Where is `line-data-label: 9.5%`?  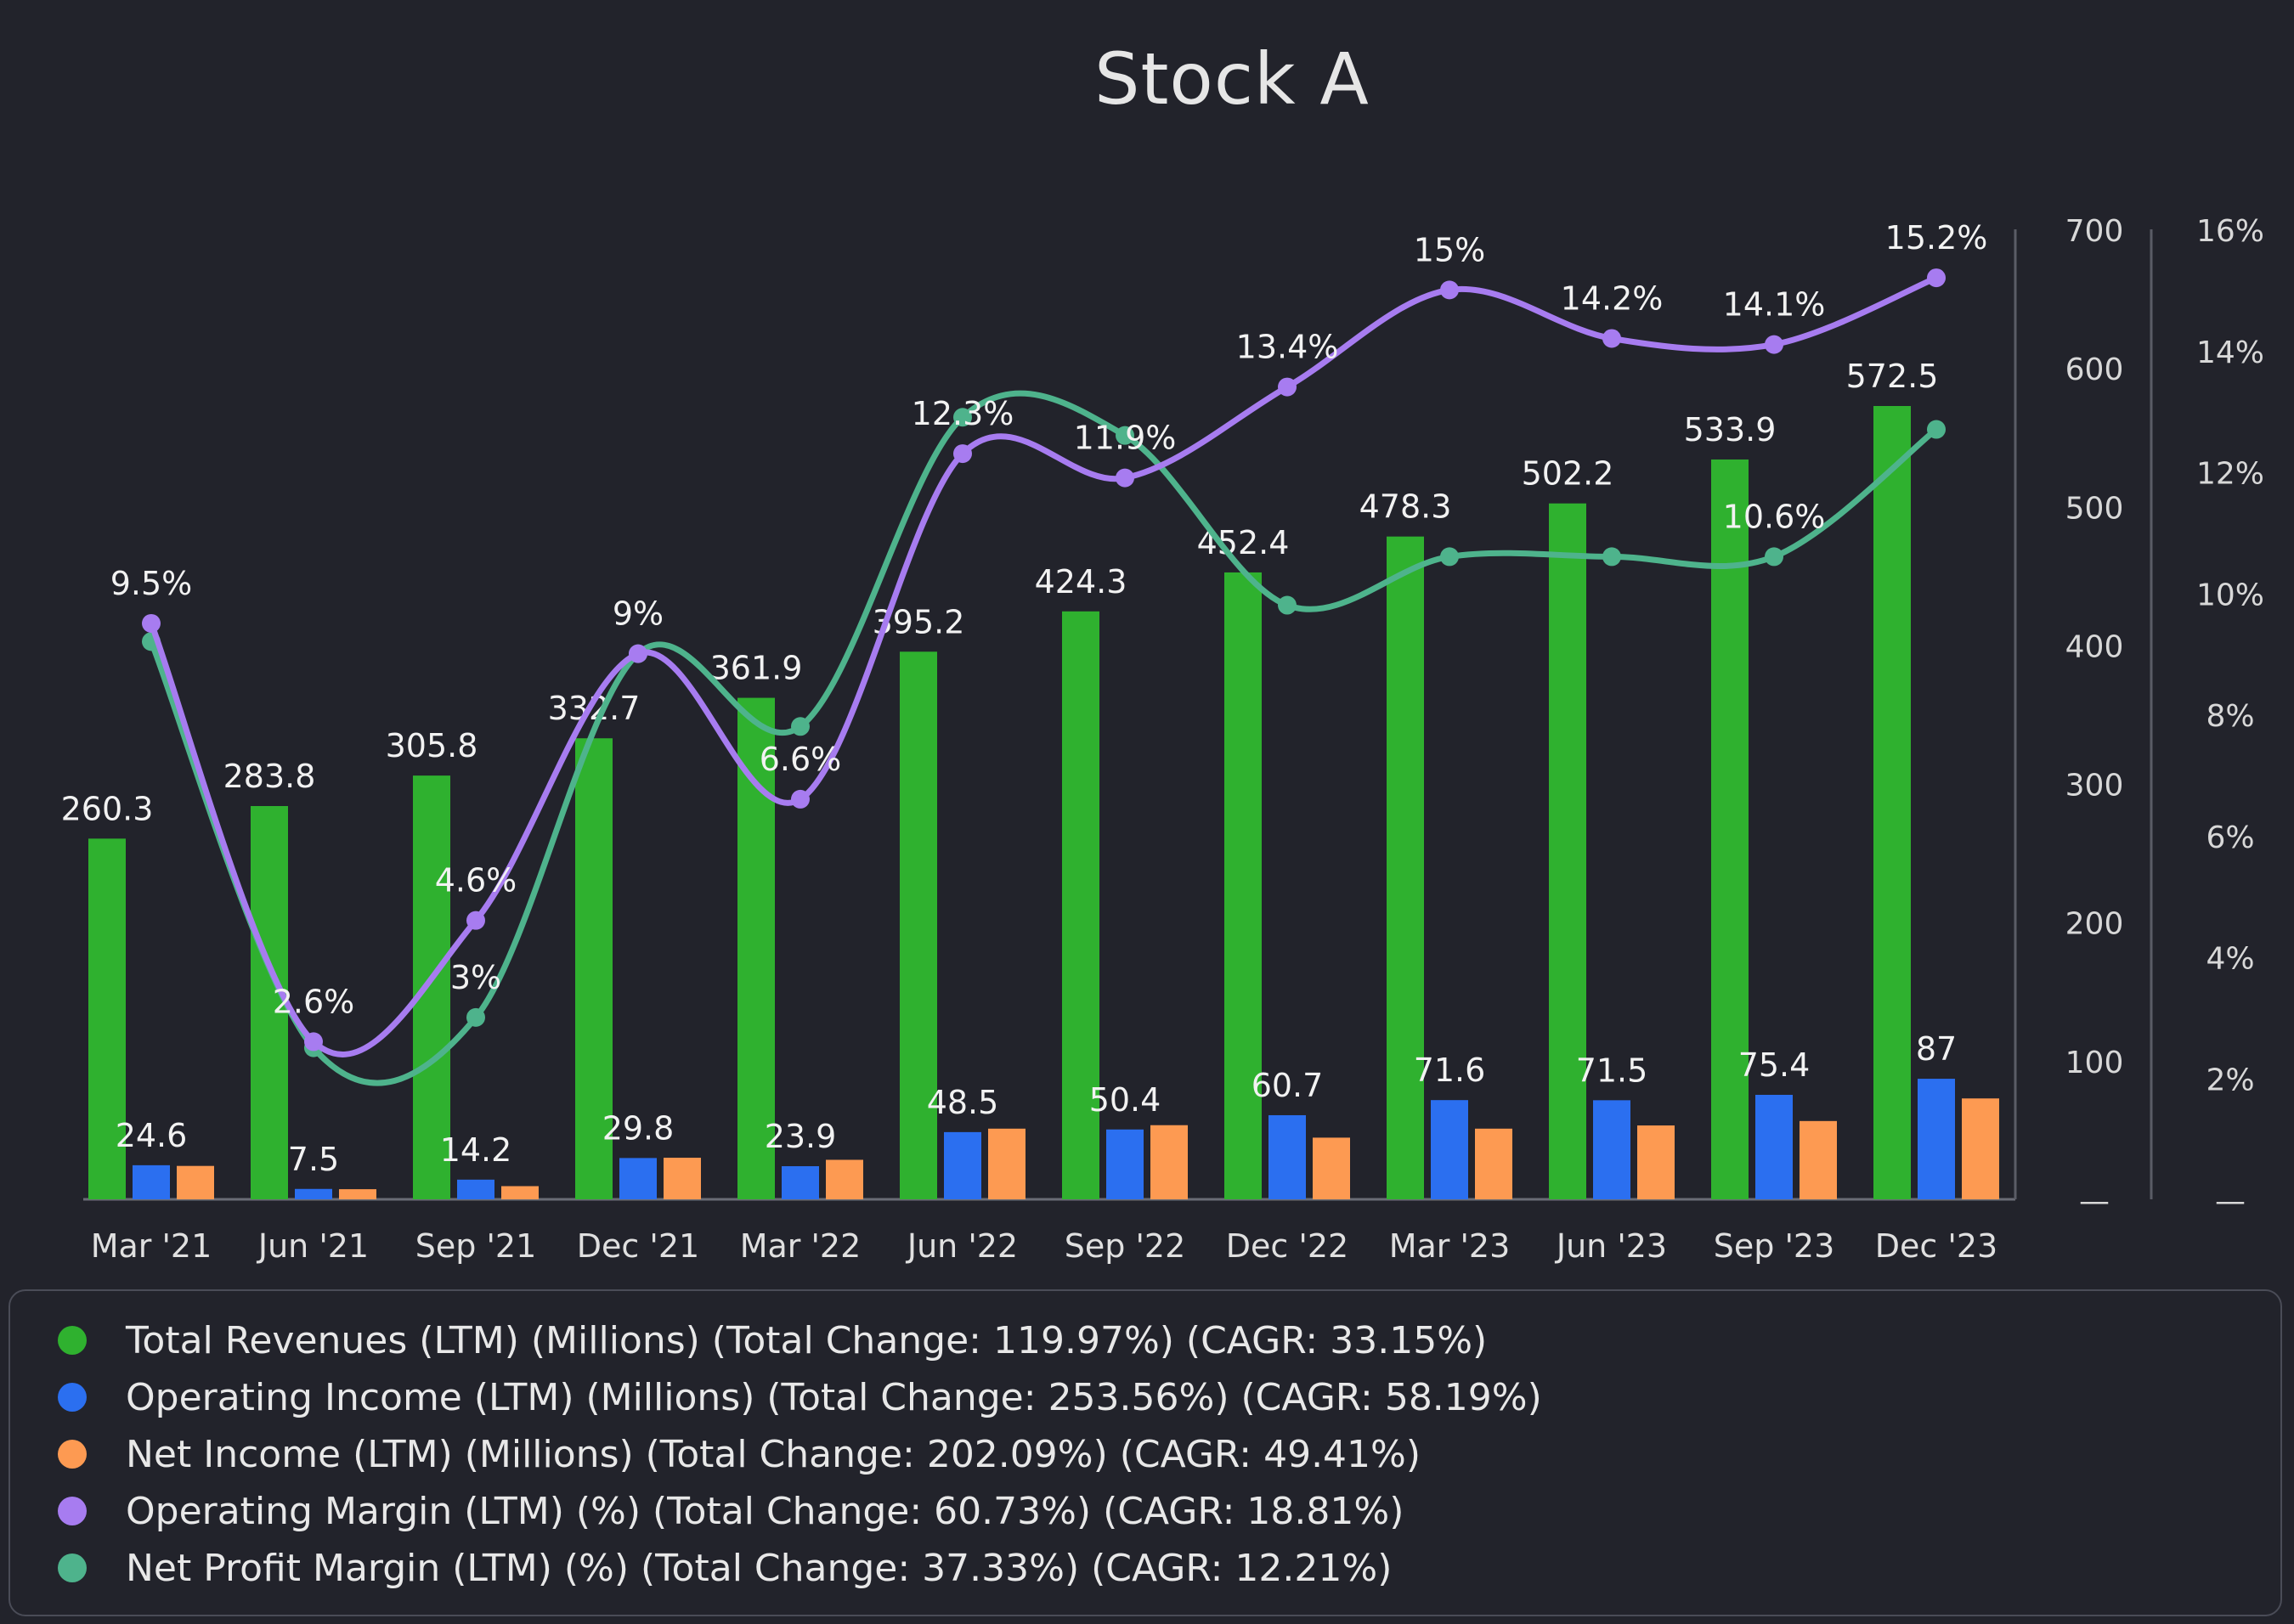 line-data-label: 9.5% is located at coordinates (151, 584).